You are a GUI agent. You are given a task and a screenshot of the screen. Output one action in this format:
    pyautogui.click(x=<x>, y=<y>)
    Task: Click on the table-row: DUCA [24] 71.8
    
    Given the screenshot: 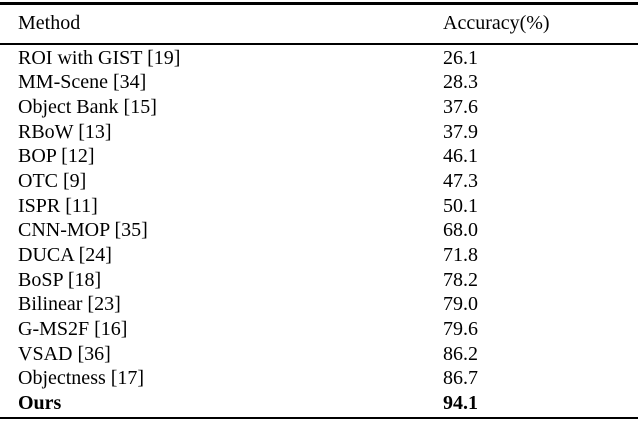 What is the action you would take?
    pyautogui.click(x=319, y=255)
    